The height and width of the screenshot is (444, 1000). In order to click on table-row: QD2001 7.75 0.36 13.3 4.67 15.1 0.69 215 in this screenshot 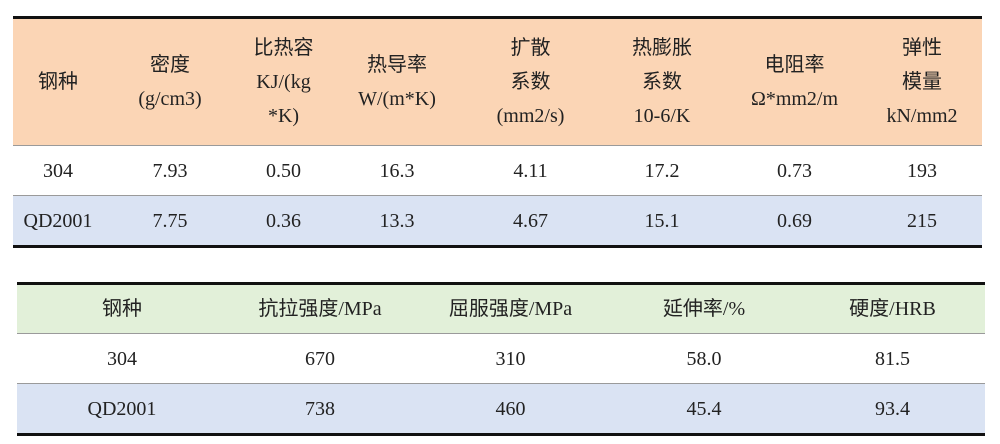, I will do `click(497, 221)`.